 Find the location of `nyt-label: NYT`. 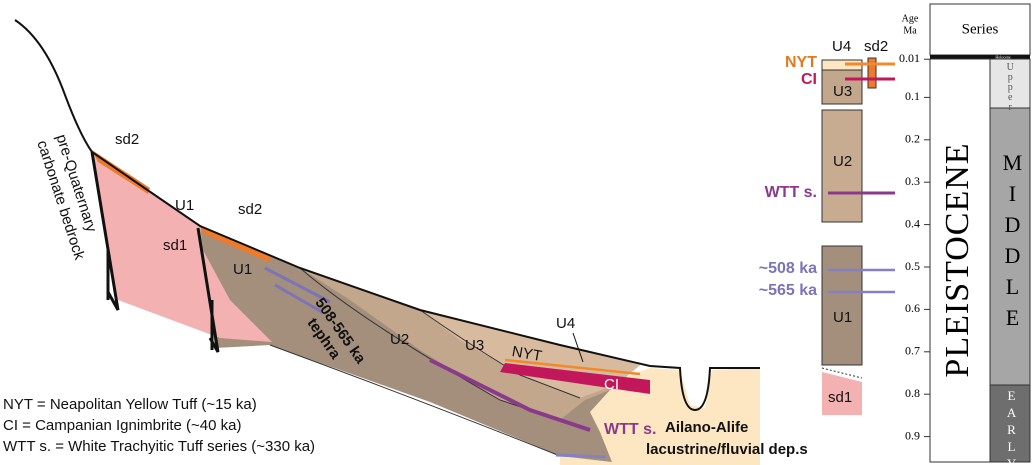

nyt-label: NYT is located at coordinates (527, 354).